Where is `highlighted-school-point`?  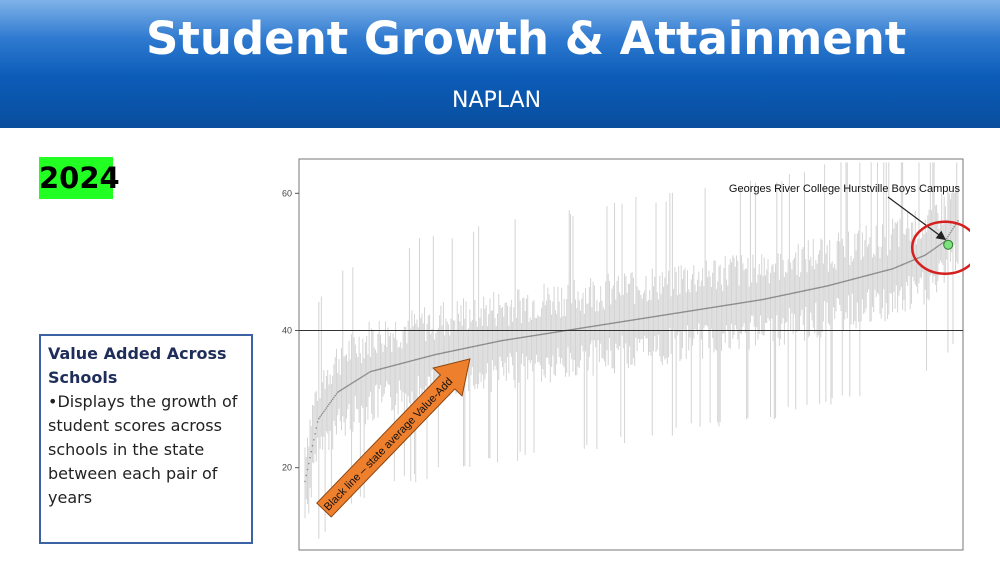
highlighted-school-point is located at coordinates (948, 244).